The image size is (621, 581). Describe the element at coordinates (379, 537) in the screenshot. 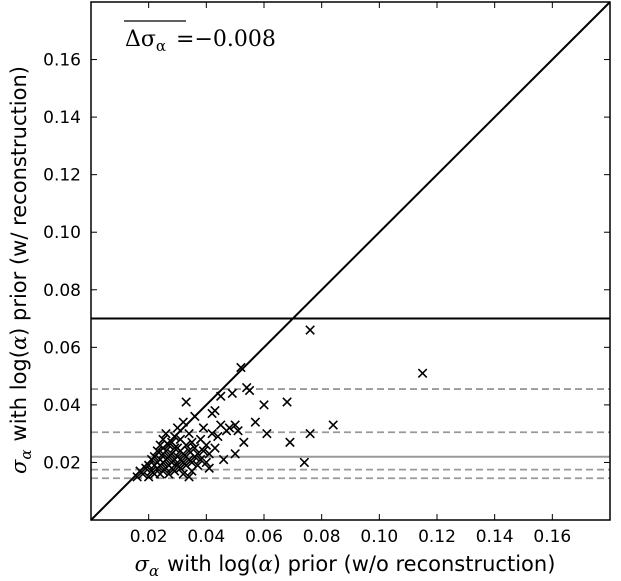

I see `x-tick-label: 0.10` at that location.